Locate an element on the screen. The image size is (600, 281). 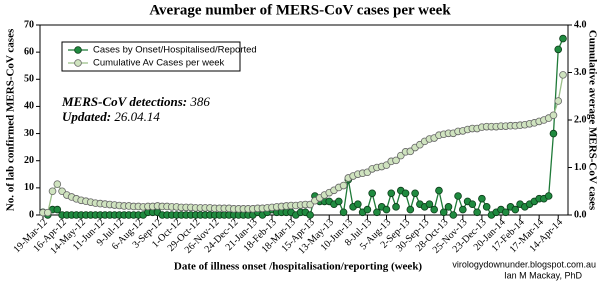
y-tick-label: 30 is located at coordinates (29, 133).